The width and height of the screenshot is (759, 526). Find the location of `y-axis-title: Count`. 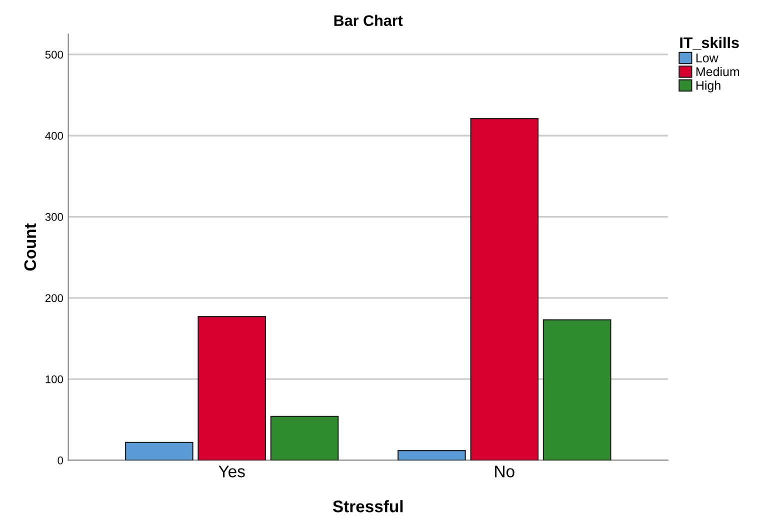

y-axis-title: Count is located at coordinates (30, 247).